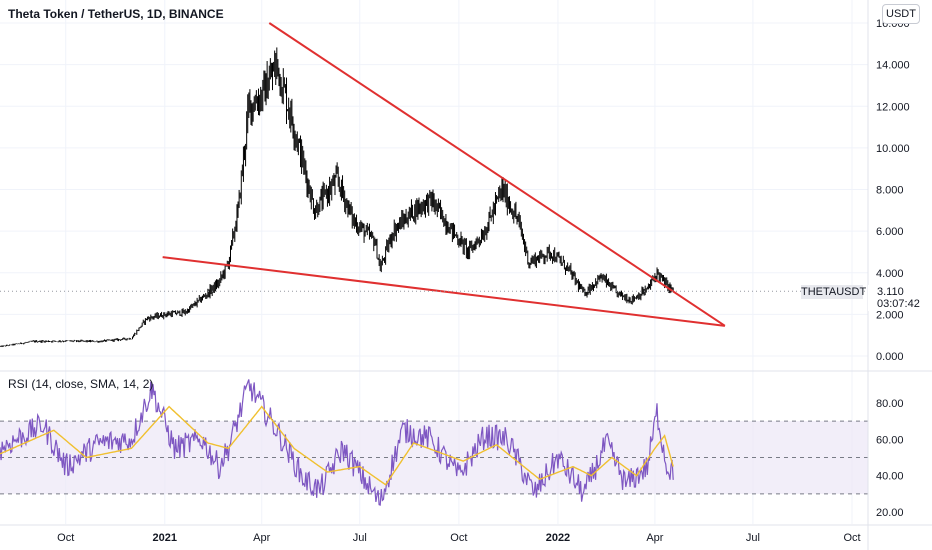 The width and height of the screenshot is (932, 550). What do you see at coordinates (890, 315) in the screenshot?
I see `price-tick-label: 2.000` at bounding box center [890, 315].